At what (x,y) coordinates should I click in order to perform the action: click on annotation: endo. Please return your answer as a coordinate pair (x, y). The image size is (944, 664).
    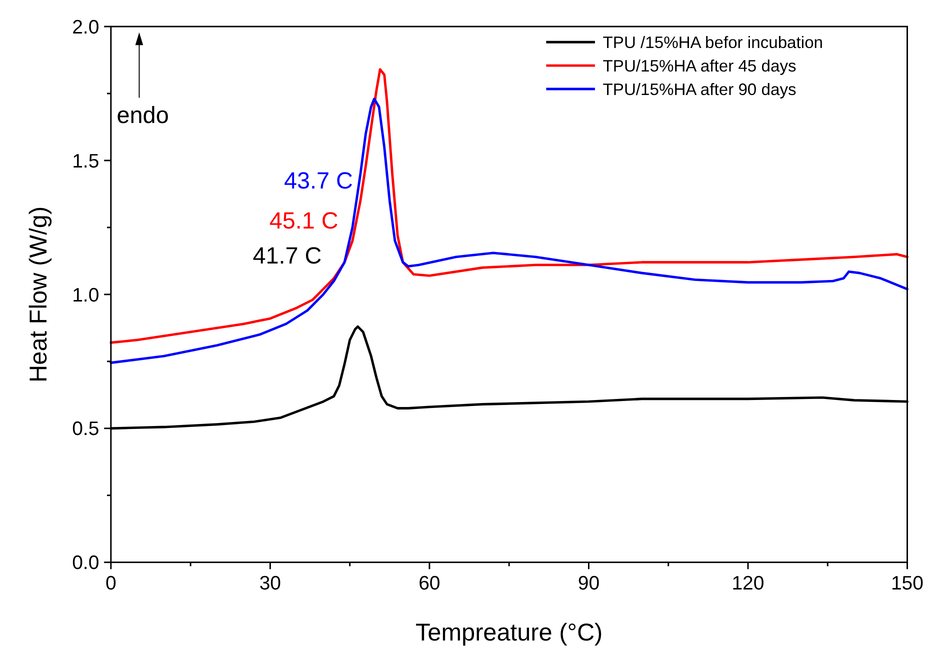
    Looking at the image, I should click on (142, 115).